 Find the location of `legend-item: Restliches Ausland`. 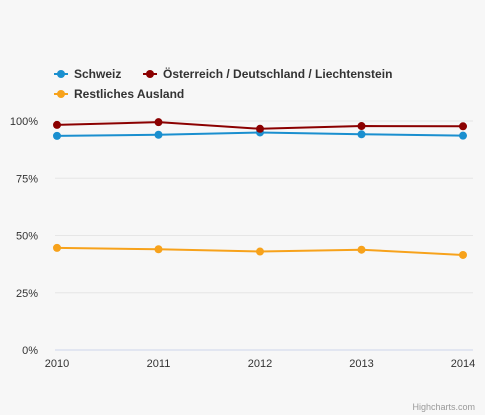

legend-item: Restliches Ausland is located at coordinates (119, 94).